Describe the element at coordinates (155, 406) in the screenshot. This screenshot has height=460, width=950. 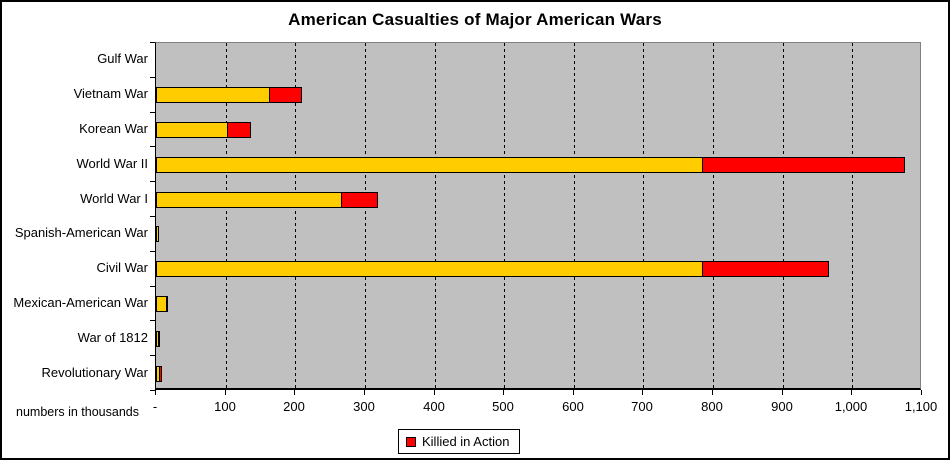
I see `x-axis-label-0: -` at that location.